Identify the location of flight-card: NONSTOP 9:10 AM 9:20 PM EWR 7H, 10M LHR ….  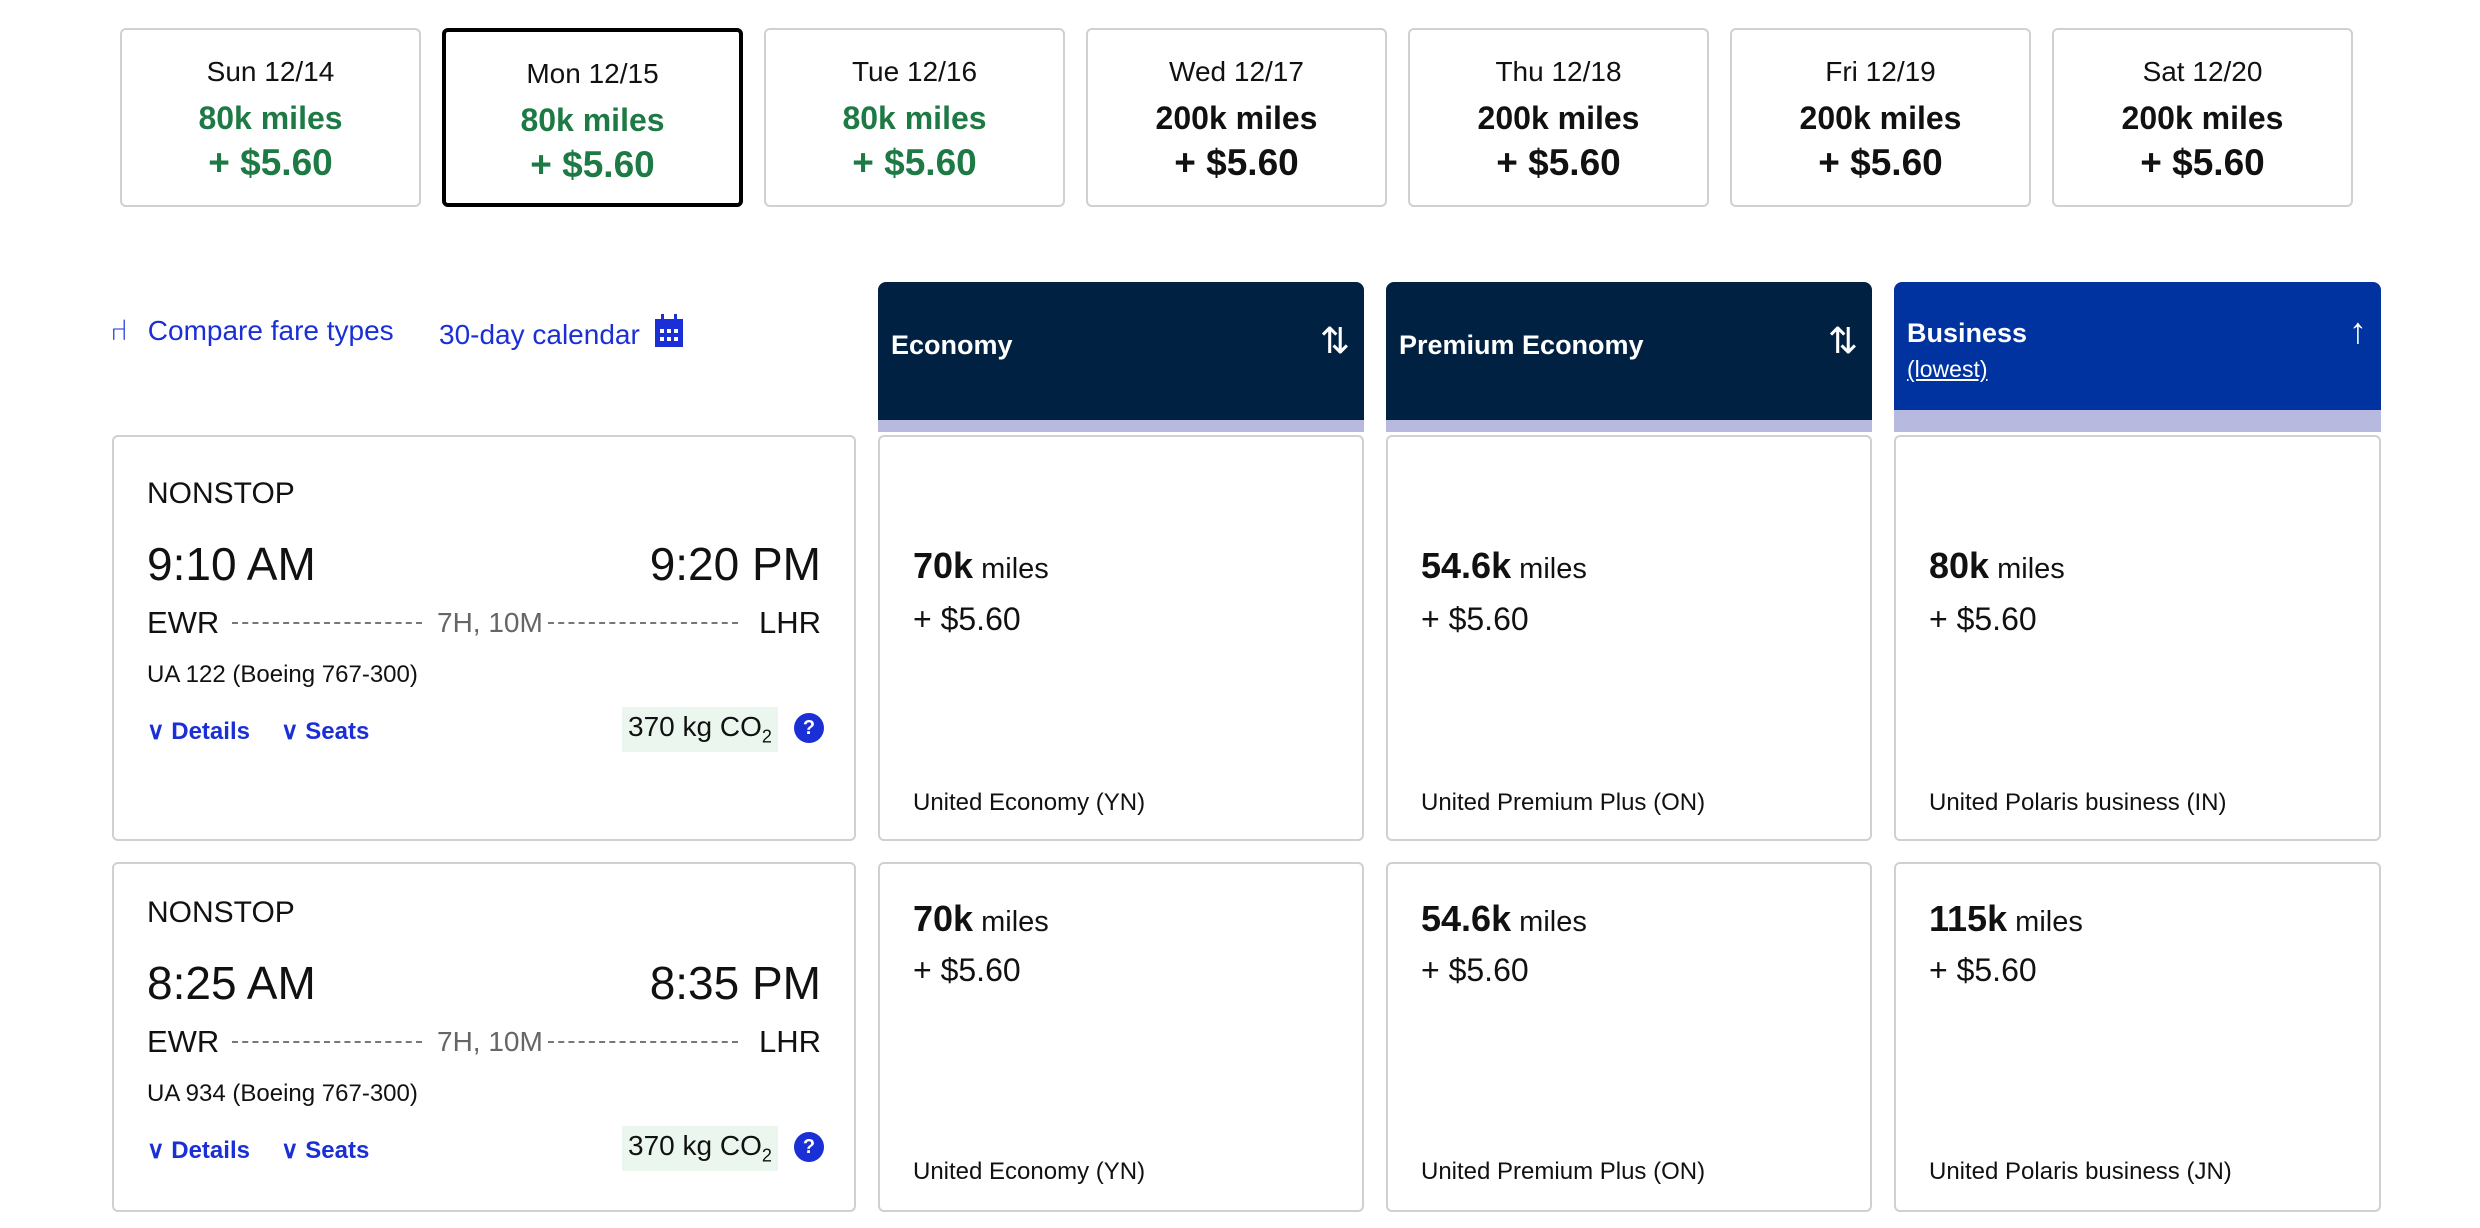
(484, 638).